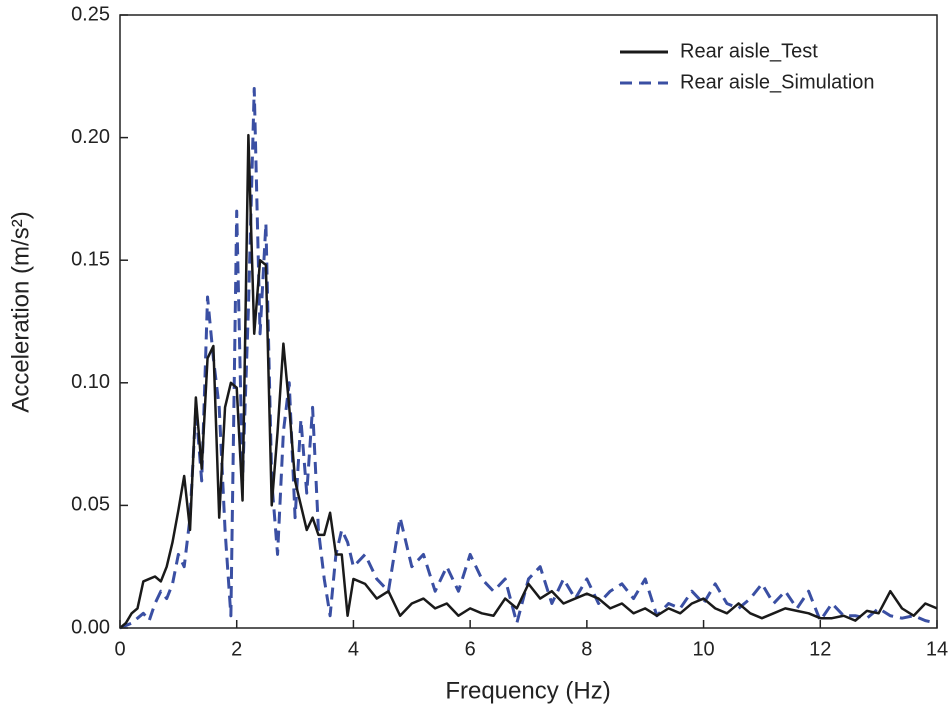 The image size is (951, 711). Describe the element at coordinates (236, 649) in the screenshot. I see `x-tick-label: 2` at that location.